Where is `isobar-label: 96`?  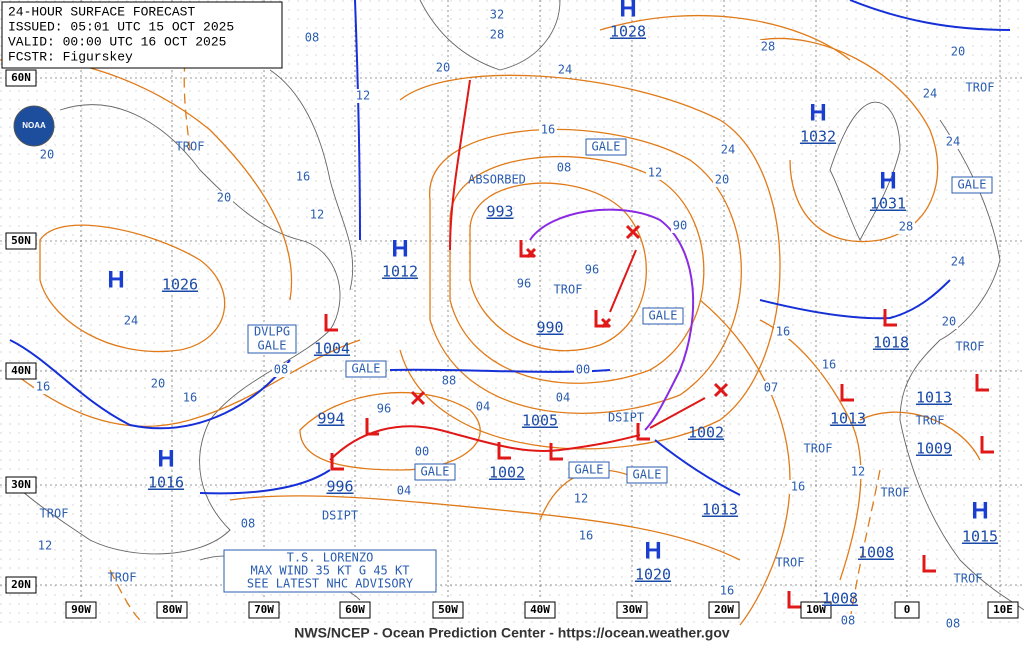
isobar-label: 96 is located at coordinates (384, 409).